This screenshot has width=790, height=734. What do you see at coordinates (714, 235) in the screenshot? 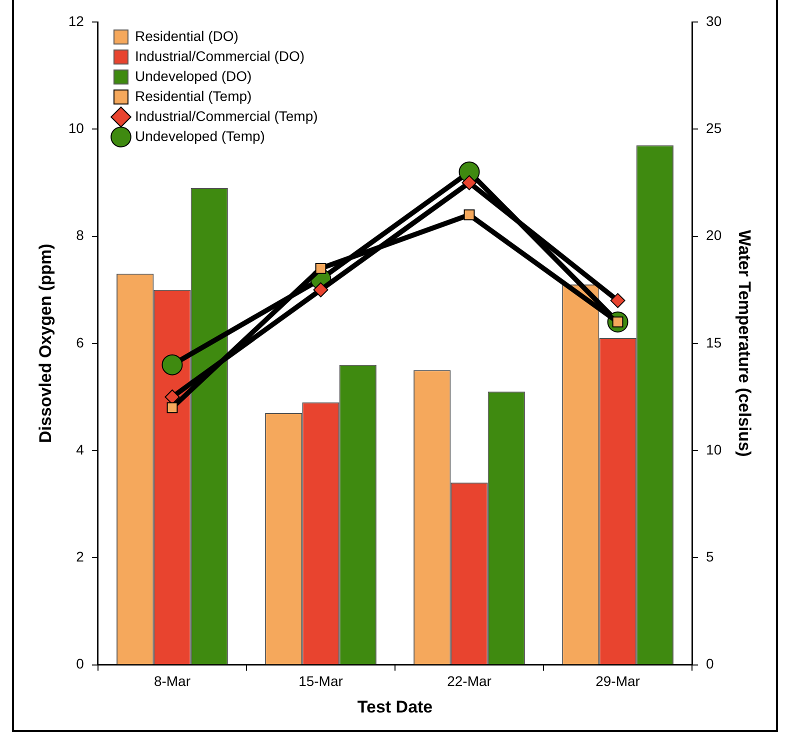
I see `y2-tick-label: 20` at bounding box center [714, 235].